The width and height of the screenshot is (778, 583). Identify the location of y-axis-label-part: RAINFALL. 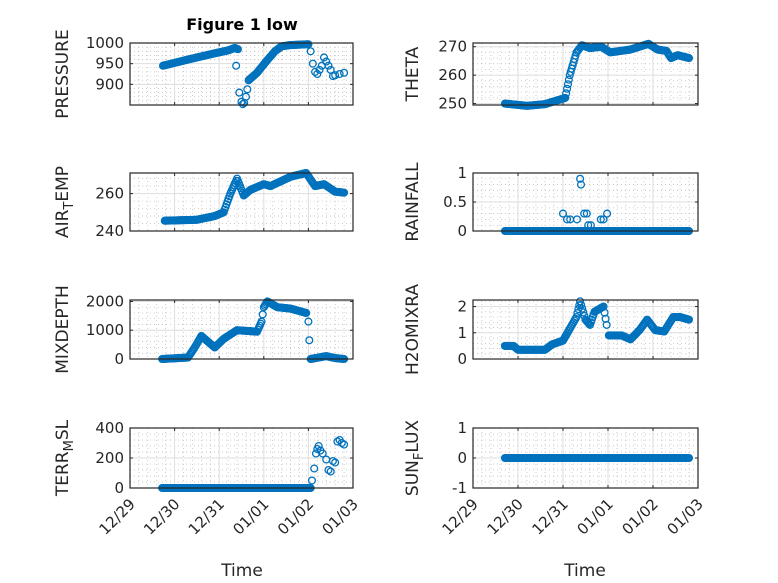
(413, 202).